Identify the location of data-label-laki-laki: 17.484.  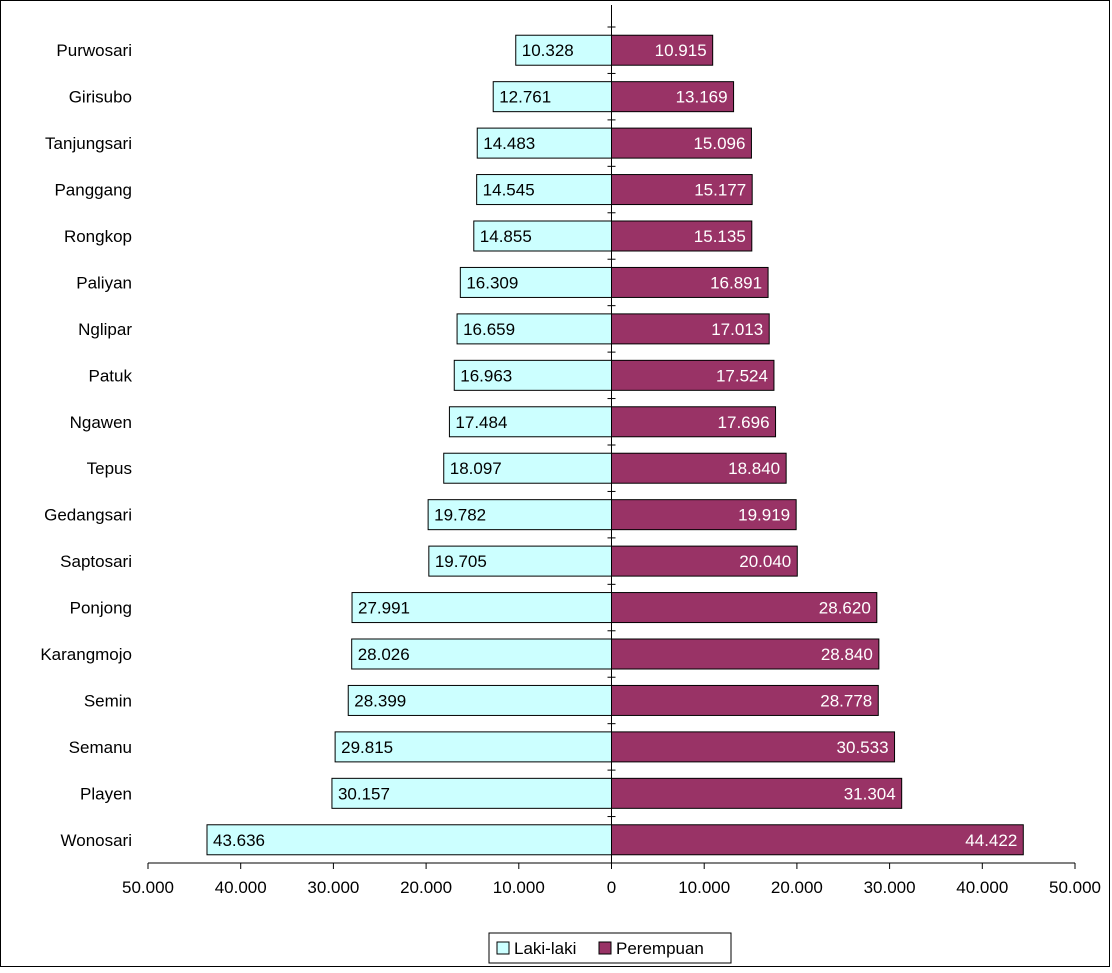
(481, 422).